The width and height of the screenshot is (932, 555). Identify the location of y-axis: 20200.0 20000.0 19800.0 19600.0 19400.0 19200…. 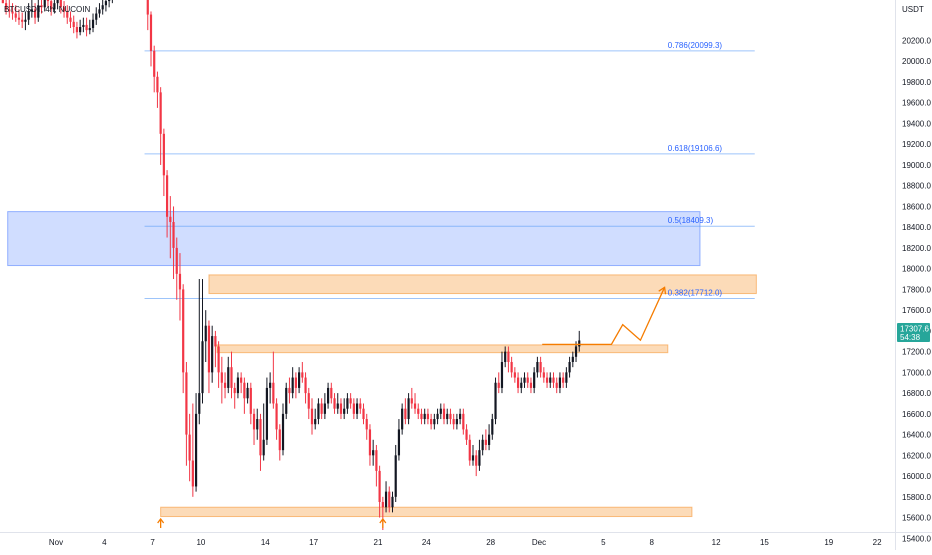
(916, 289).